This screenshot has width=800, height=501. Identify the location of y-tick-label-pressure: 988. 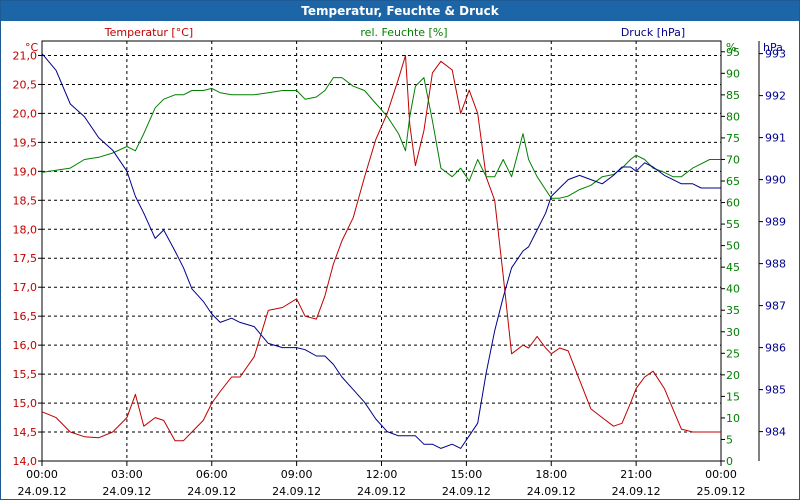
(775, 264).